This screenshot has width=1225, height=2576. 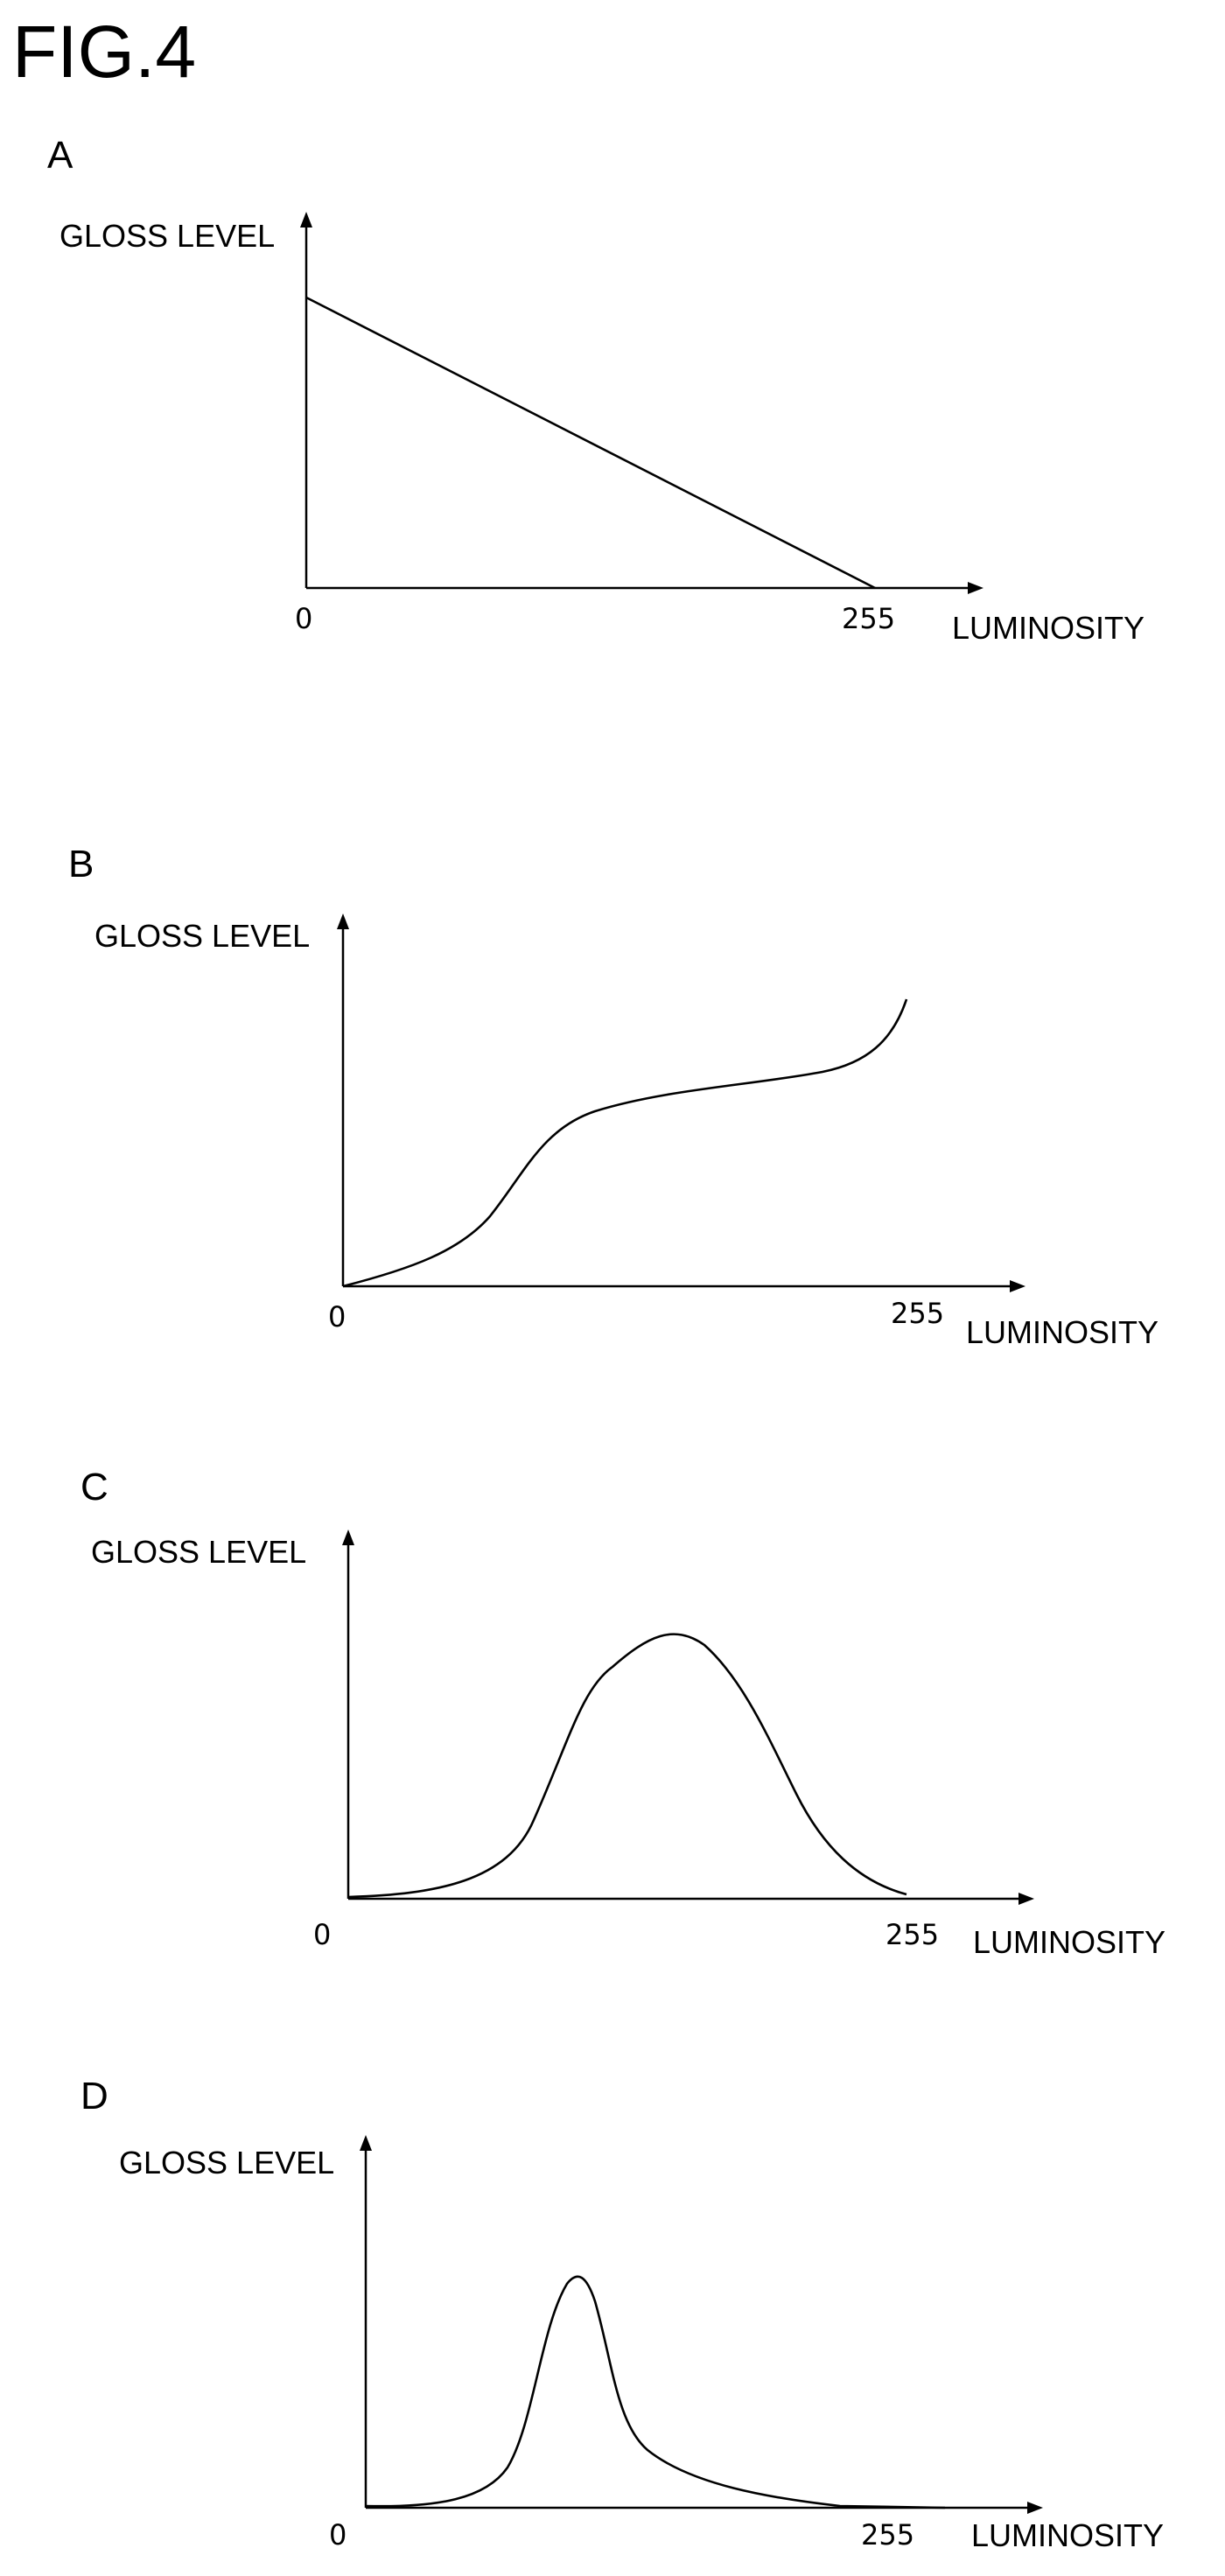 I want to click on panel-c-curve, so click(x=627, y=1766).